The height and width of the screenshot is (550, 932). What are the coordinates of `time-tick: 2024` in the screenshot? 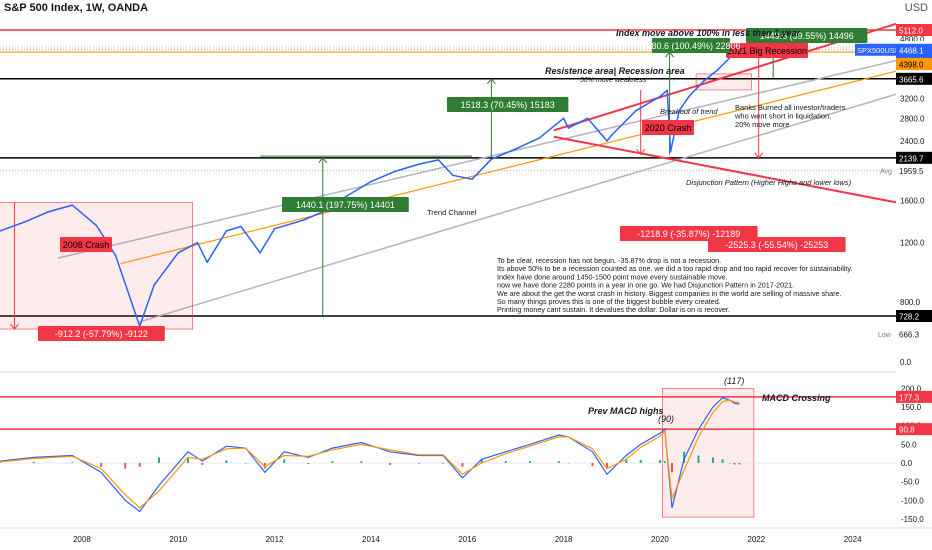 It's located at (853, 539).